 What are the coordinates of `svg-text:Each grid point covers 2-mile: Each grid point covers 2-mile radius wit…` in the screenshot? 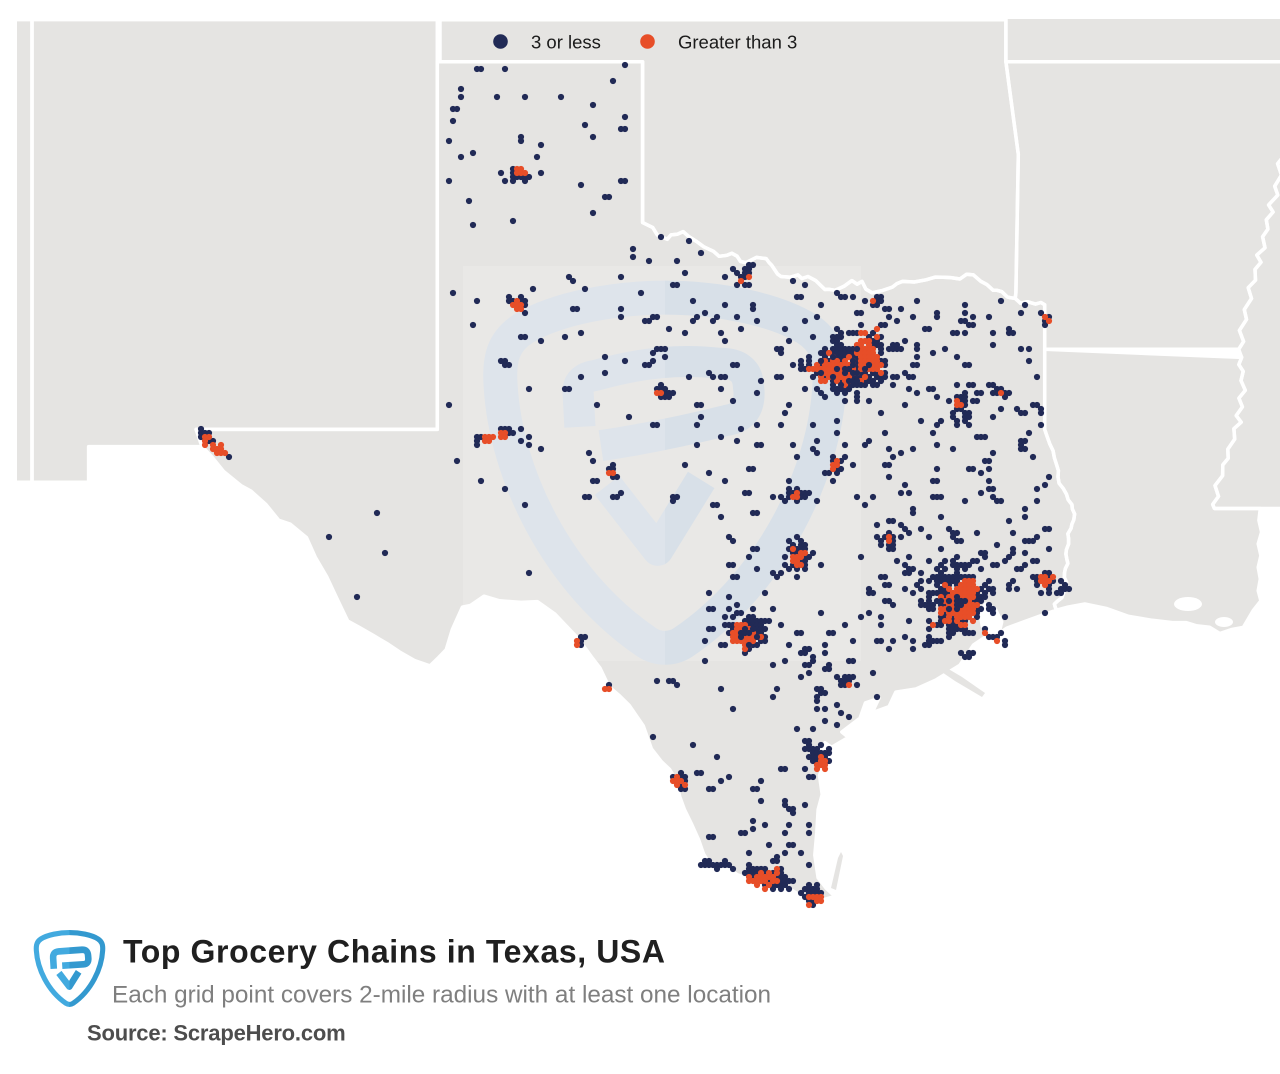 It's located at (441, 995).